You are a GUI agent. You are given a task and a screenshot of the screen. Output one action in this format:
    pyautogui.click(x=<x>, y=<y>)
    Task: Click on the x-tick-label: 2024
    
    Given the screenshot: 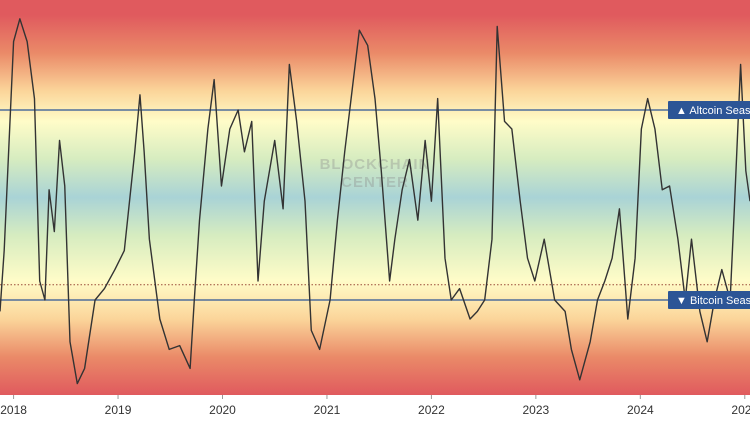 What is the action you would take?
    pyautogui.click(x=640, y=410)
    